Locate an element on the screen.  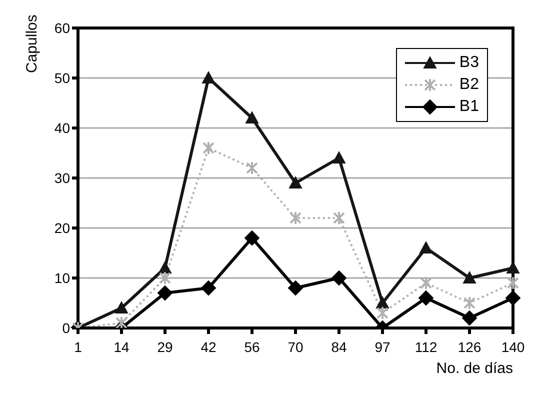
x-tick-label: 126 is located at coordinates (470, 346).